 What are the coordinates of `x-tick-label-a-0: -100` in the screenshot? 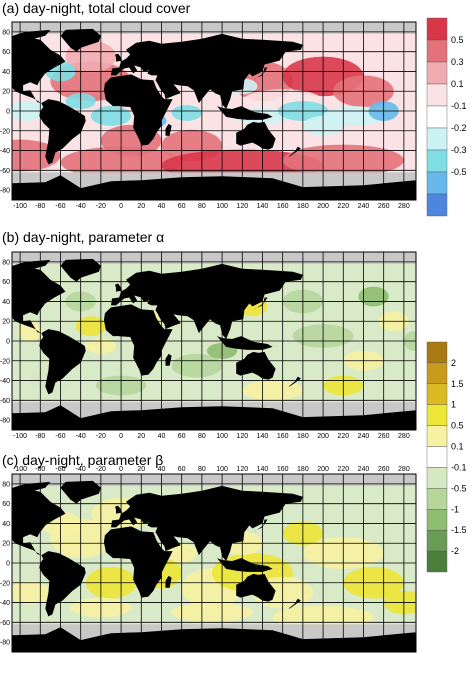 It's located at (20, 206).